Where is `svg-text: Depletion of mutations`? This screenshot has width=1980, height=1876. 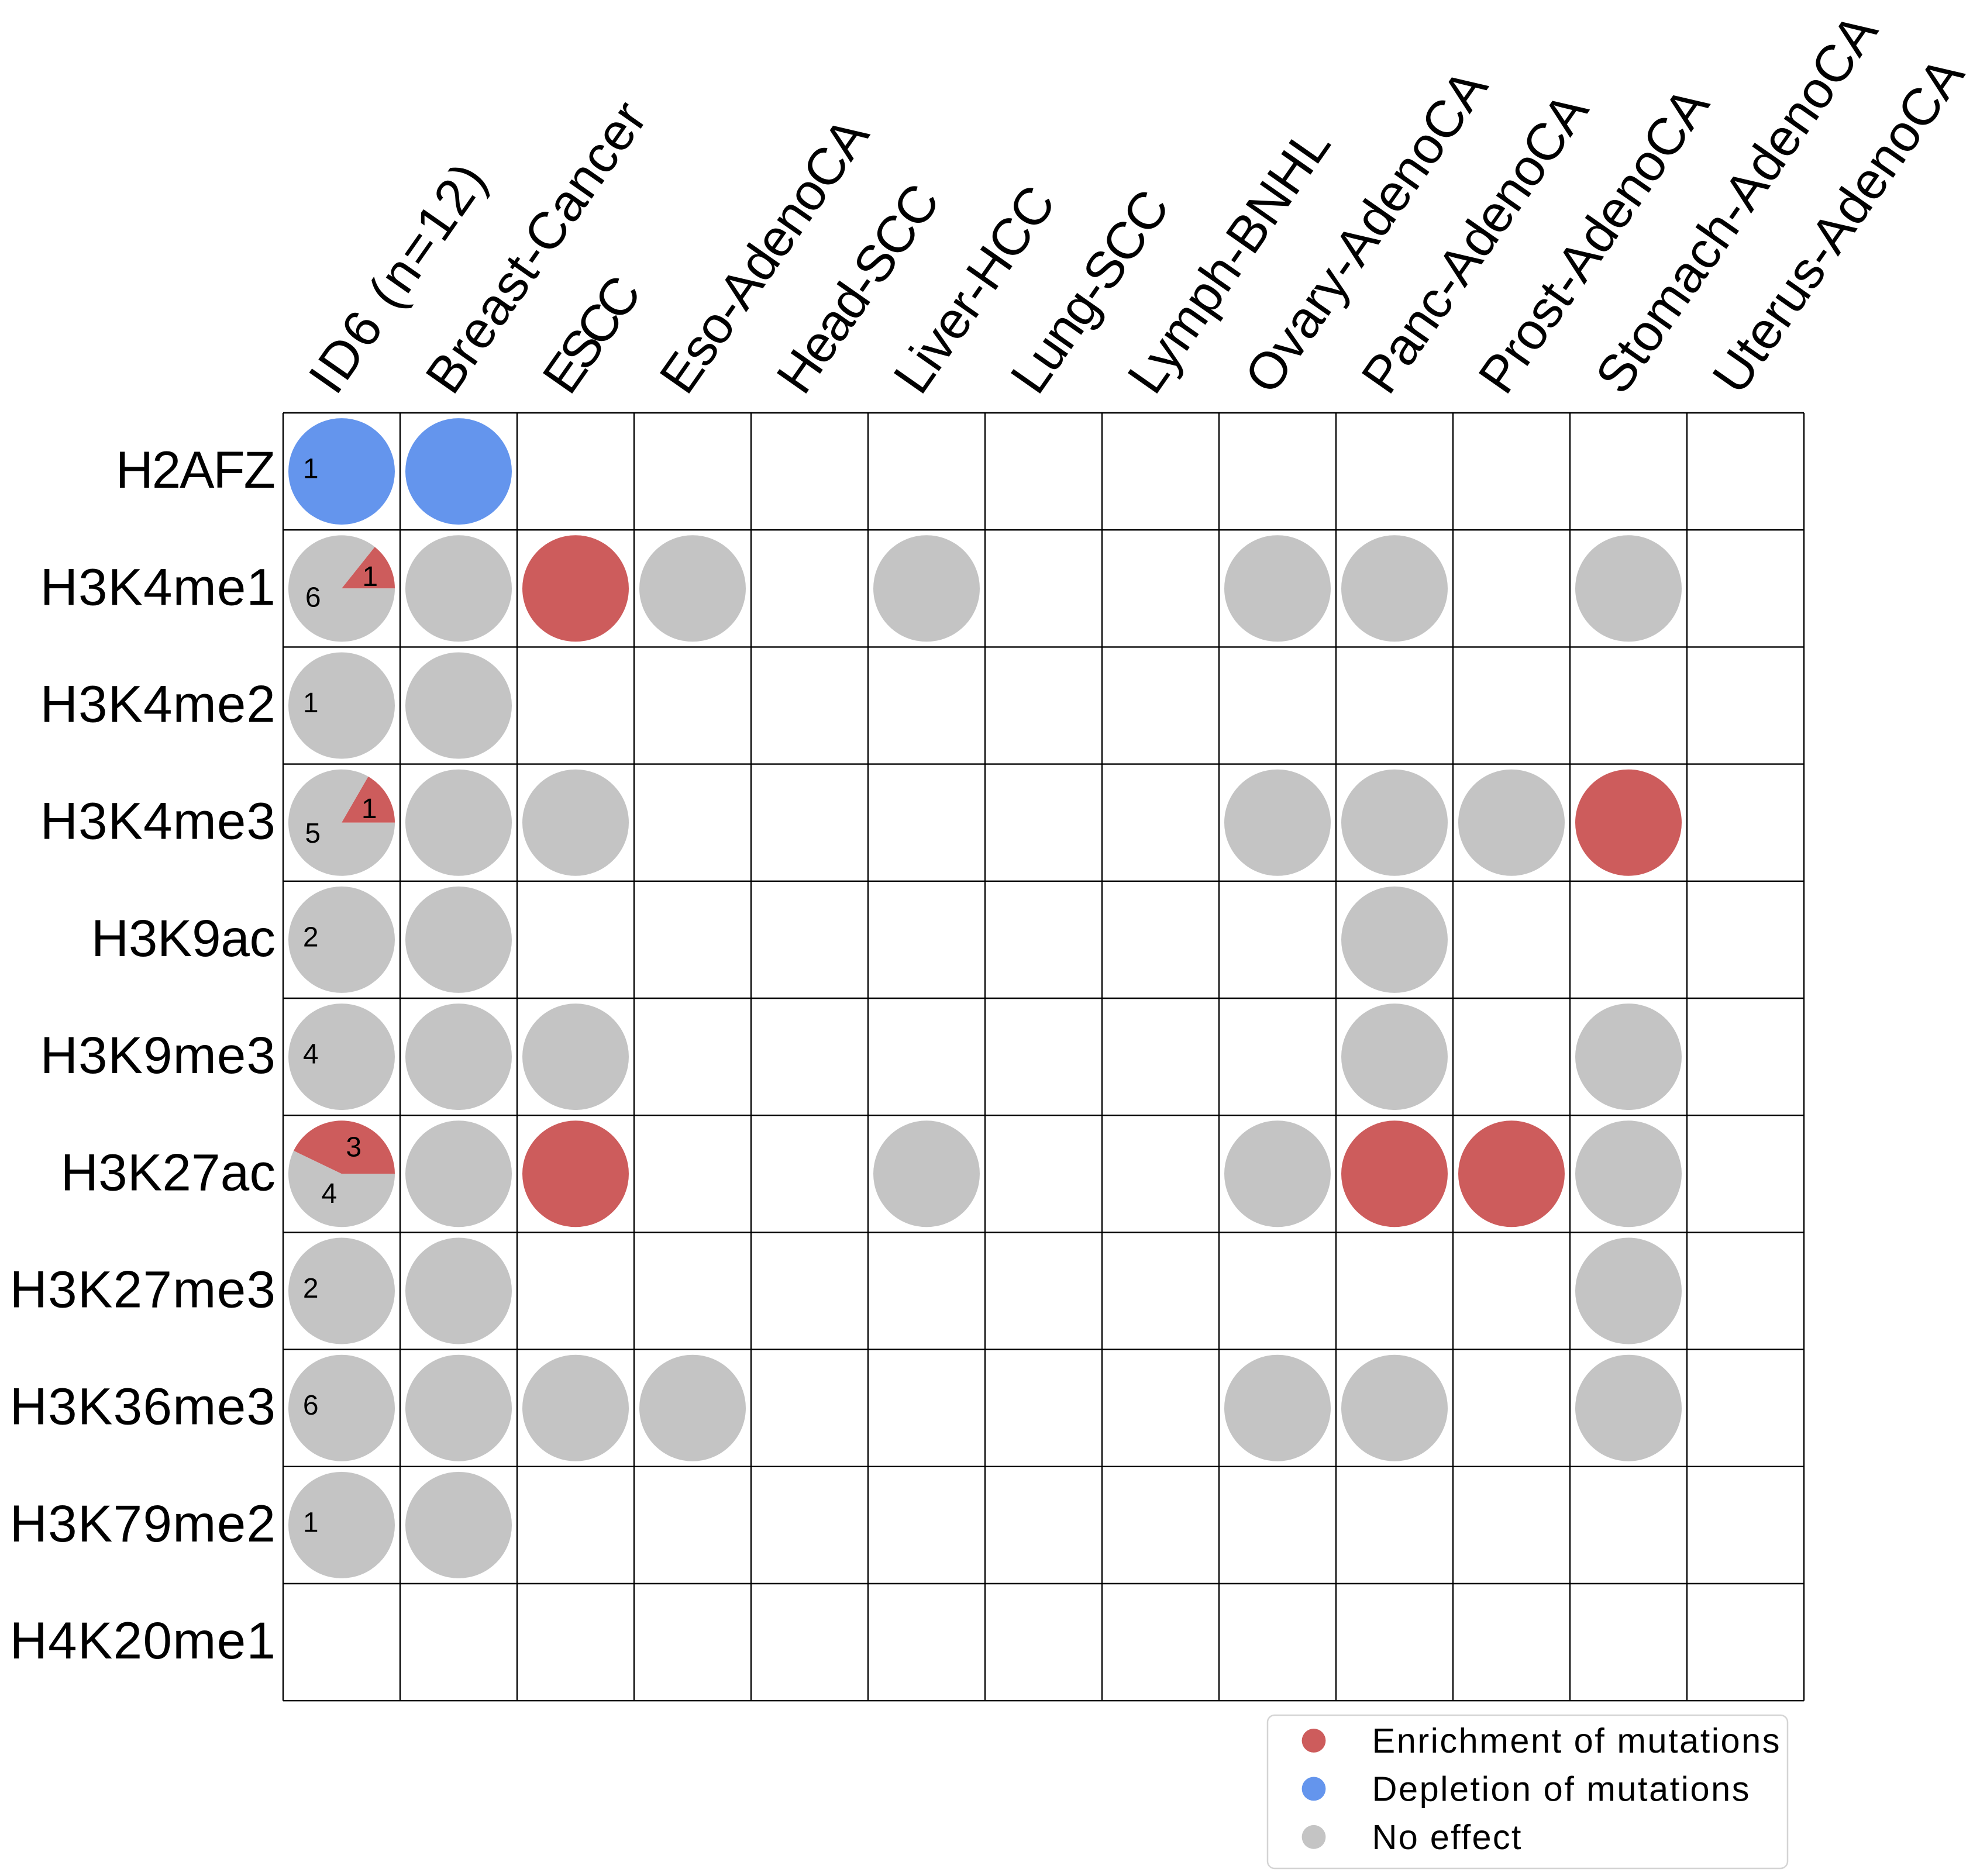
svg-text: Depletion of mutations is located at coordinates (1561, 1789).